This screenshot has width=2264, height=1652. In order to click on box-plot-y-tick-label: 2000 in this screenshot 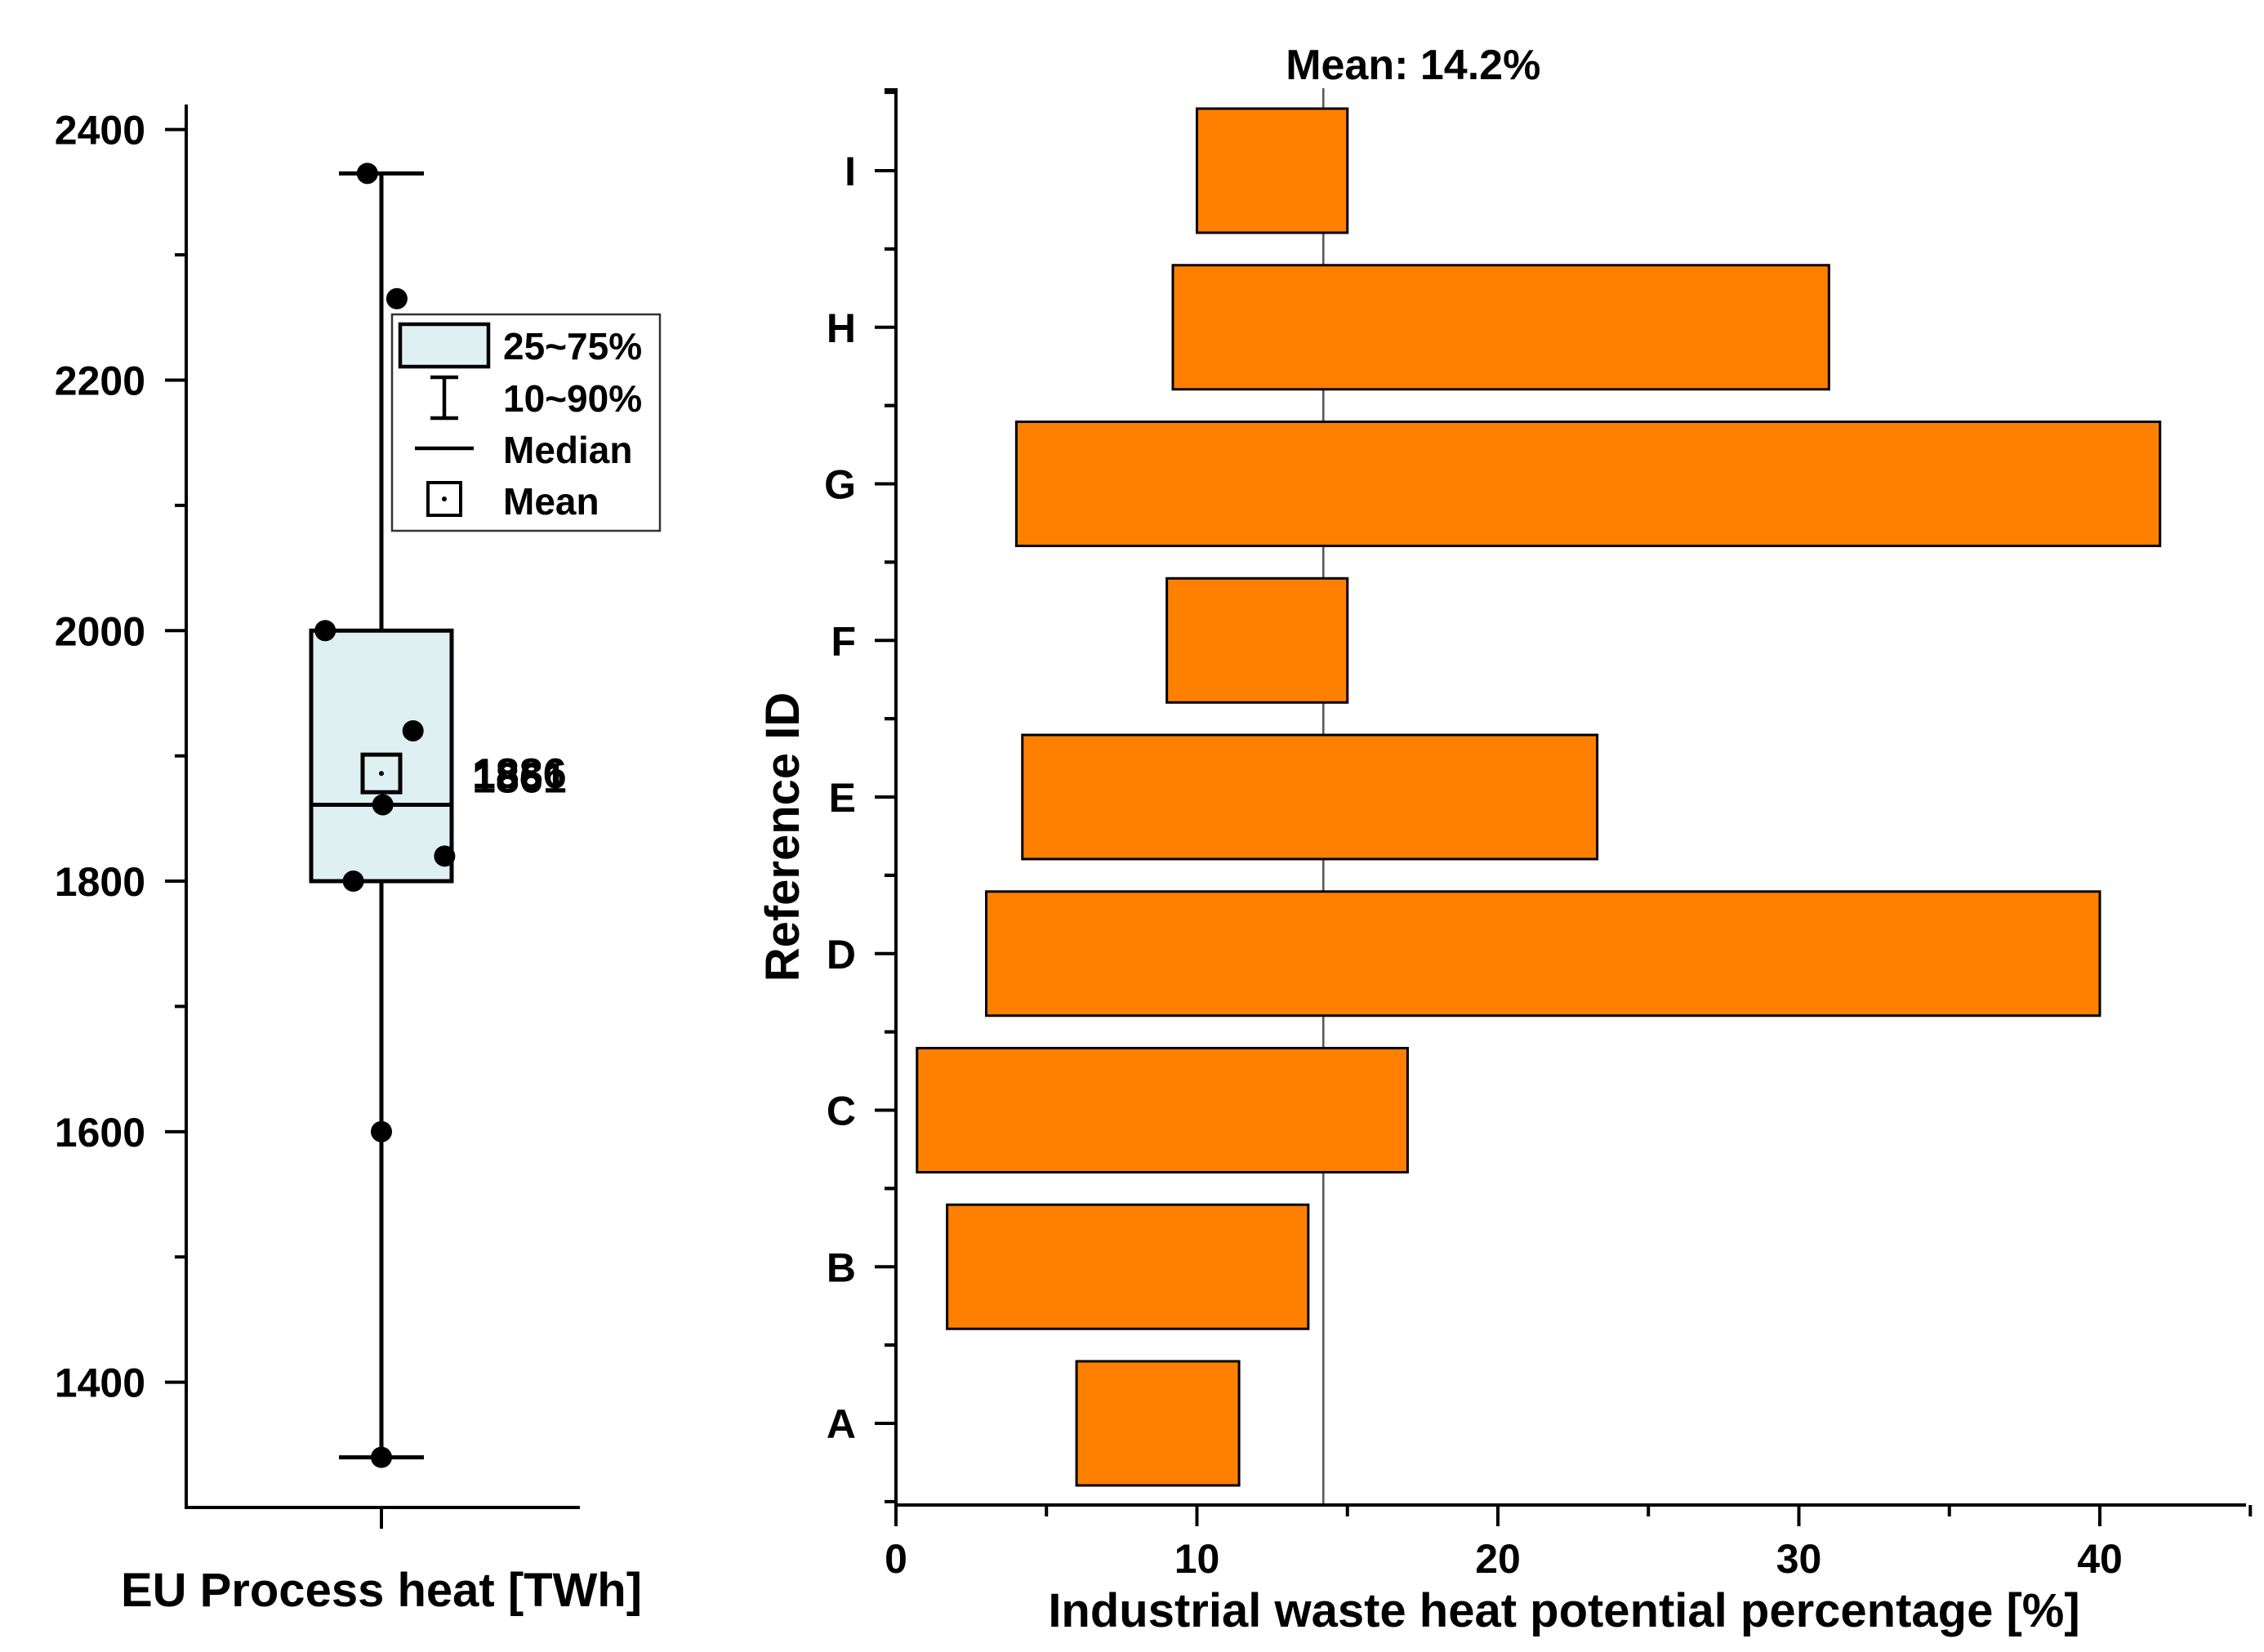, I will do `click(100, 631)`.